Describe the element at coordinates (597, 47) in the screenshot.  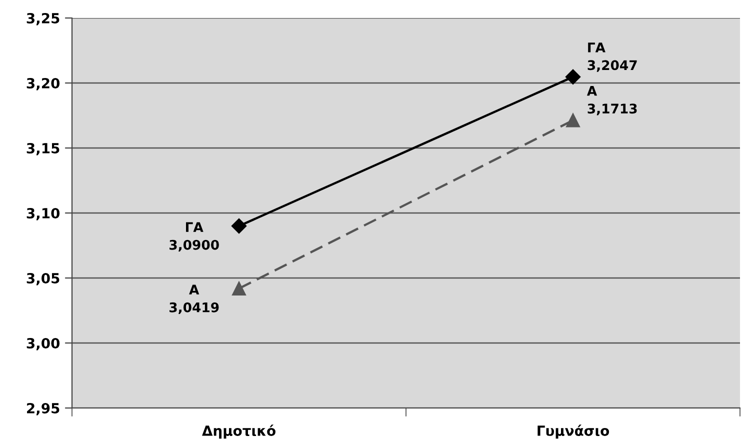
I see `series-label: ΓΑ` at that location.